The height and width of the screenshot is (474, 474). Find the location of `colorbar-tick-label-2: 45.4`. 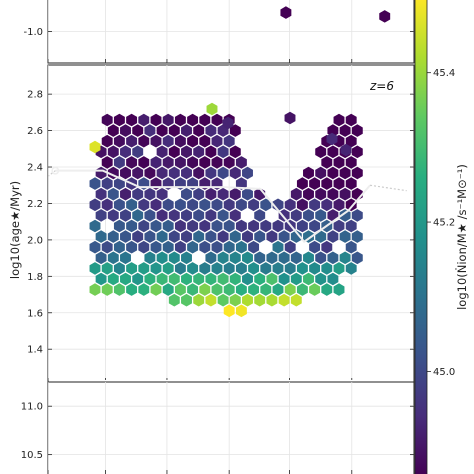

colorbar-tick-label-2: 45.4 is located at coordinates (444, 73).